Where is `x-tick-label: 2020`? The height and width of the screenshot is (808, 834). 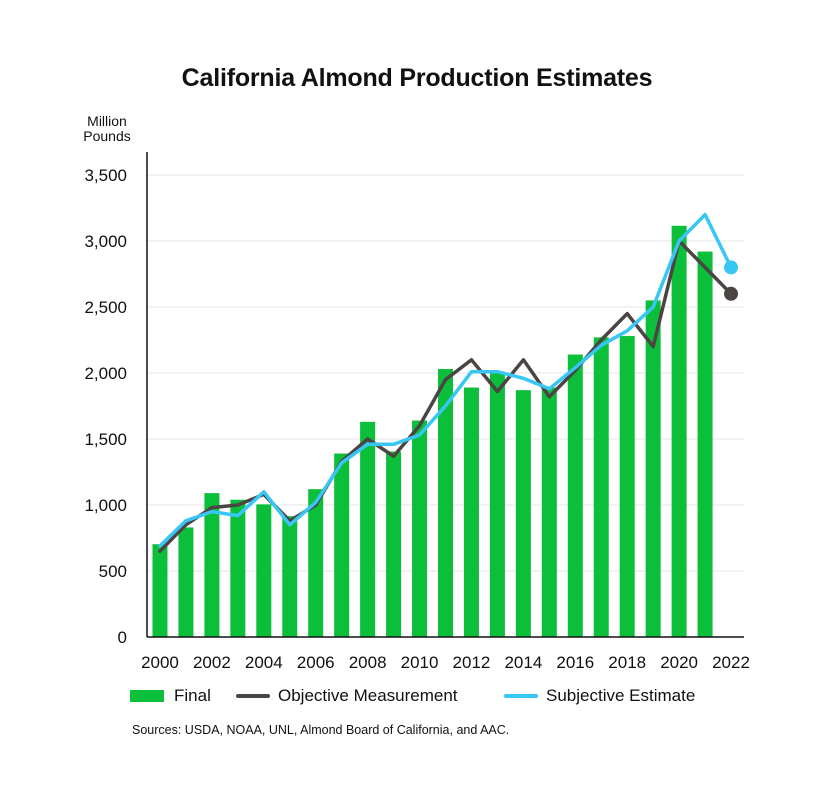 x-tick-label: 2020 is located at coordinates (679, 662).